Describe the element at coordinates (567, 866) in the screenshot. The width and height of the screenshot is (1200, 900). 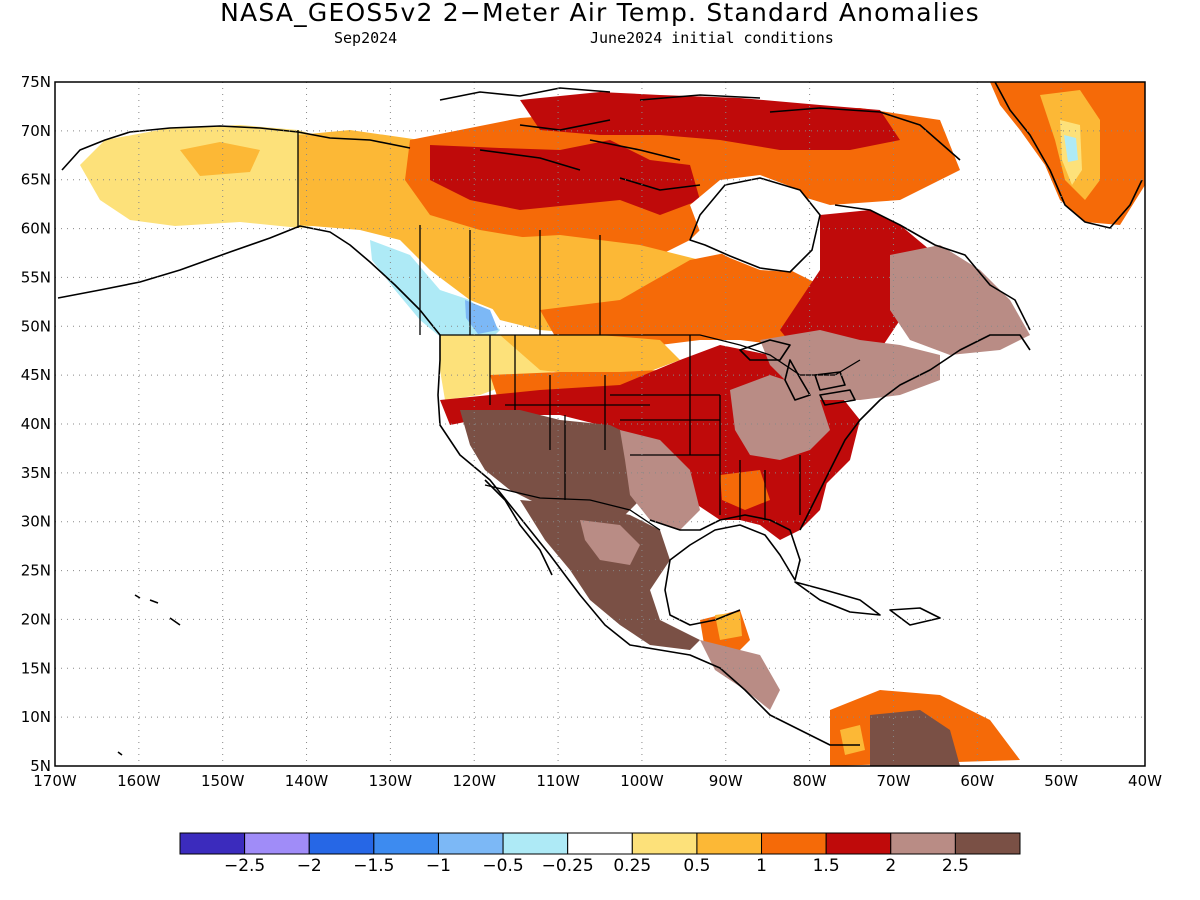
I see `colorbar-label: −0.25` at that location.